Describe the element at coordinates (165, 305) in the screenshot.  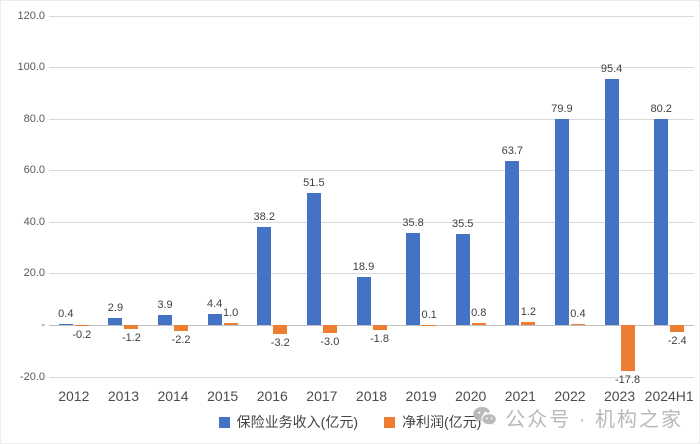
I see `bar-label: 3.9` at that location.